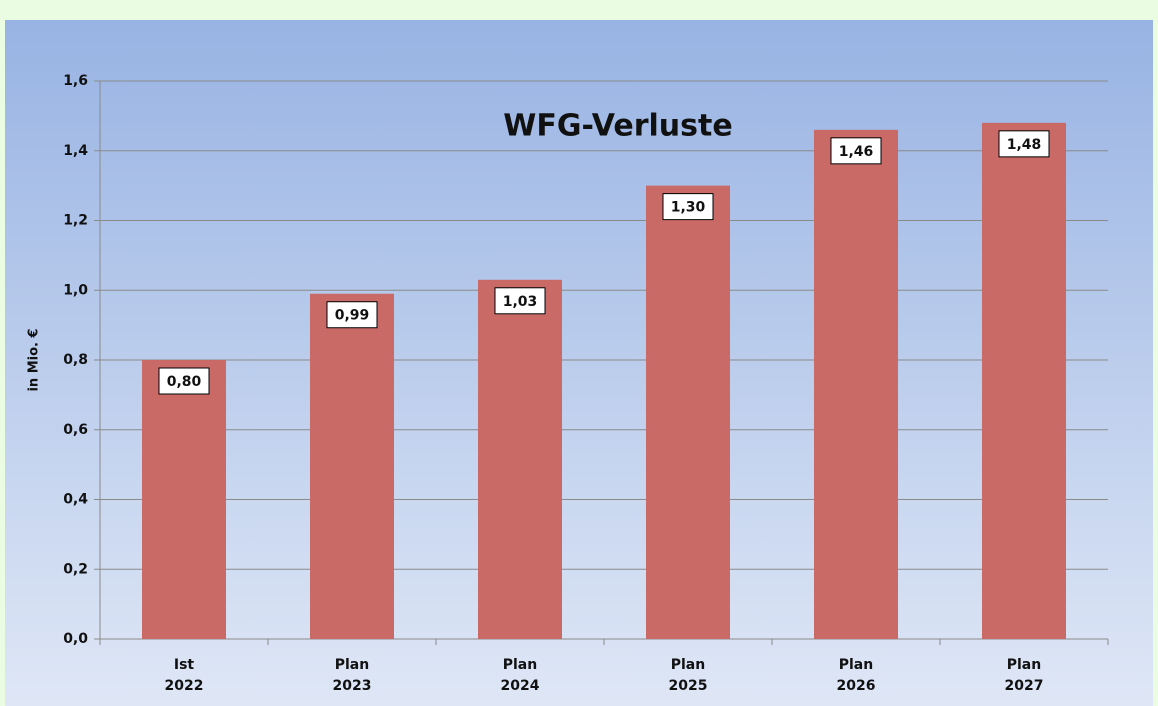 This screenshot has width=1158, height=706. What do you see at coordinates (352, 675) in the screenshot?
I see `x-tick-label: Plan 2023` at bounding box center [352, 675].